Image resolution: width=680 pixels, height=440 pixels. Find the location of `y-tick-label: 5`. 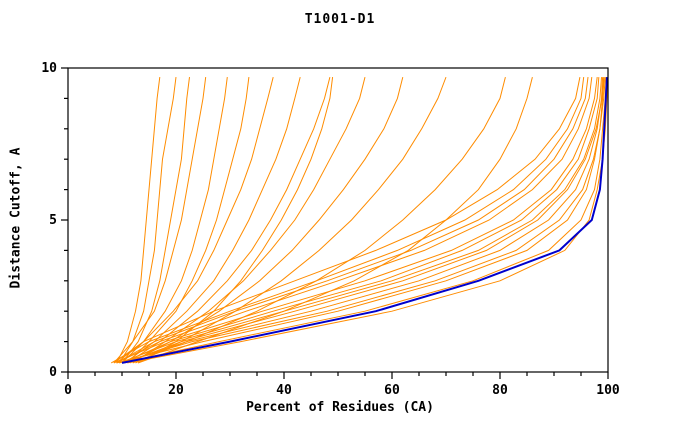

y-tick-label: 5 is located at coordinates (53, 220).